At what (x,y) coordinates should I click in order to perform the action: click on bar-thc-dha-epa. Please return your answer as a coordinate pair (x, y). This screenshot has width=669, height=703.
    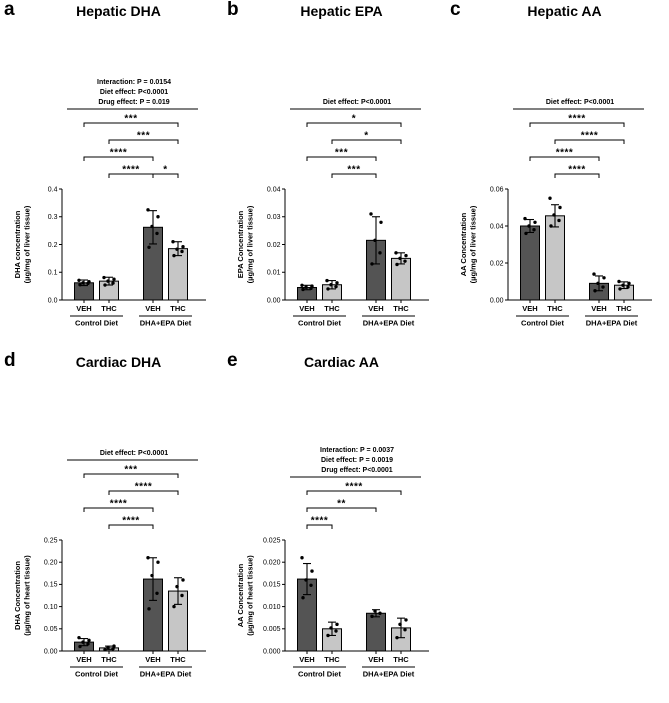
    Looking at the image, I should click on (178, 274).